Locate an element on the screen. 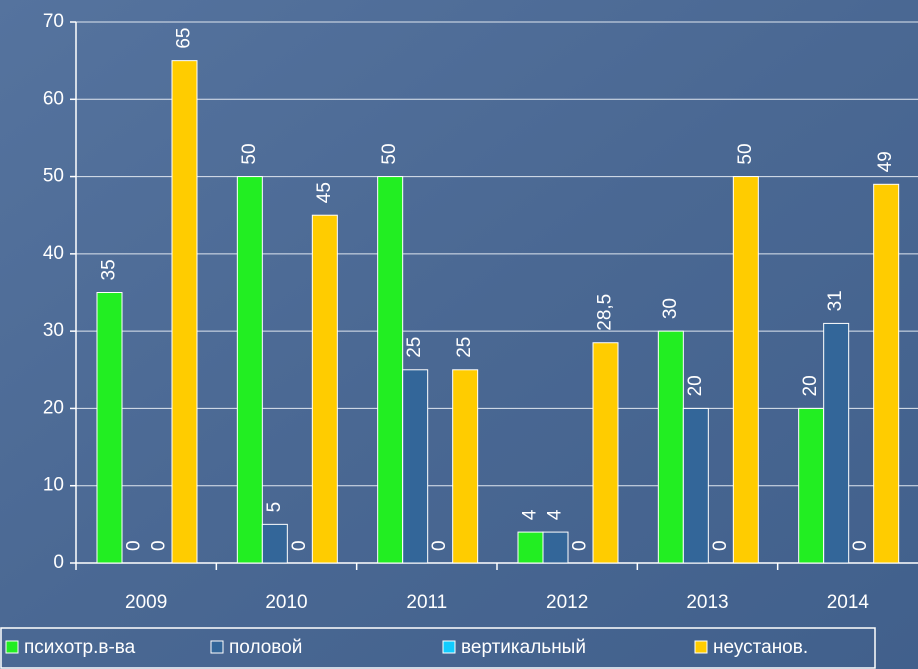 Image resolution: width=918 pixels, height=669 pixels. y-tick-label: 20 is located at coordinates (53, 407).